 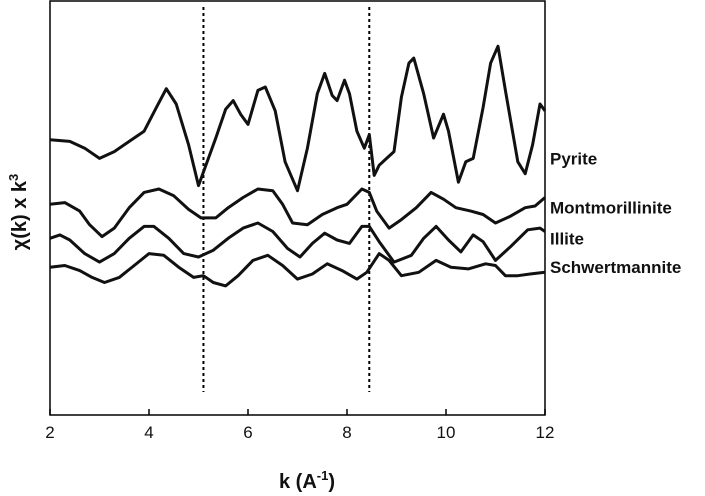 I want to click on x-tick-label-2: 2, so click(x=49, y=432).